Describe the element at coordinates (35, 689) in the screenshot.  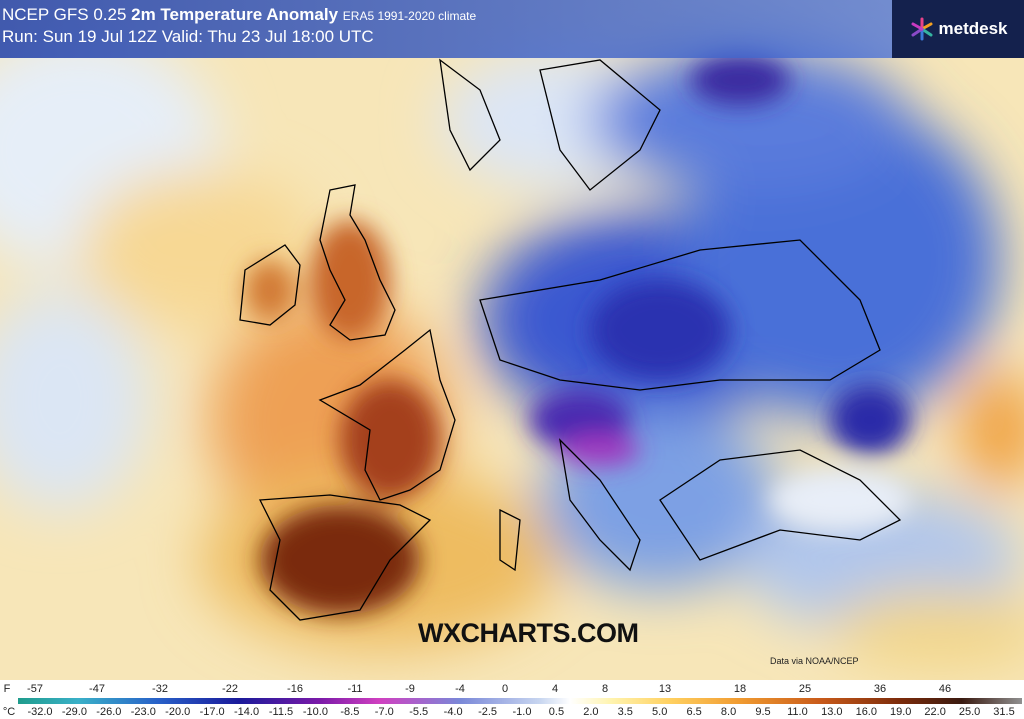
I see `f-label: -57` at that location.